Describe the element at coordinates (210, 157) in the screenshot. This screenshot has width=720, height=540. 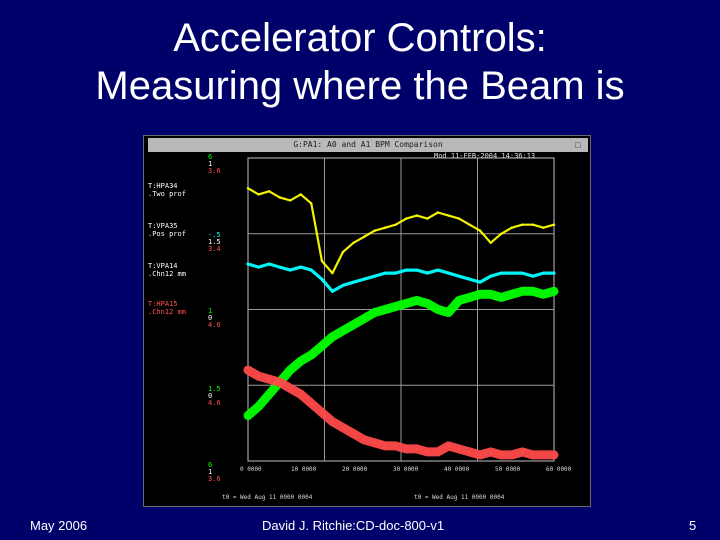
I see `scale-group-1-top: 6` at that location.